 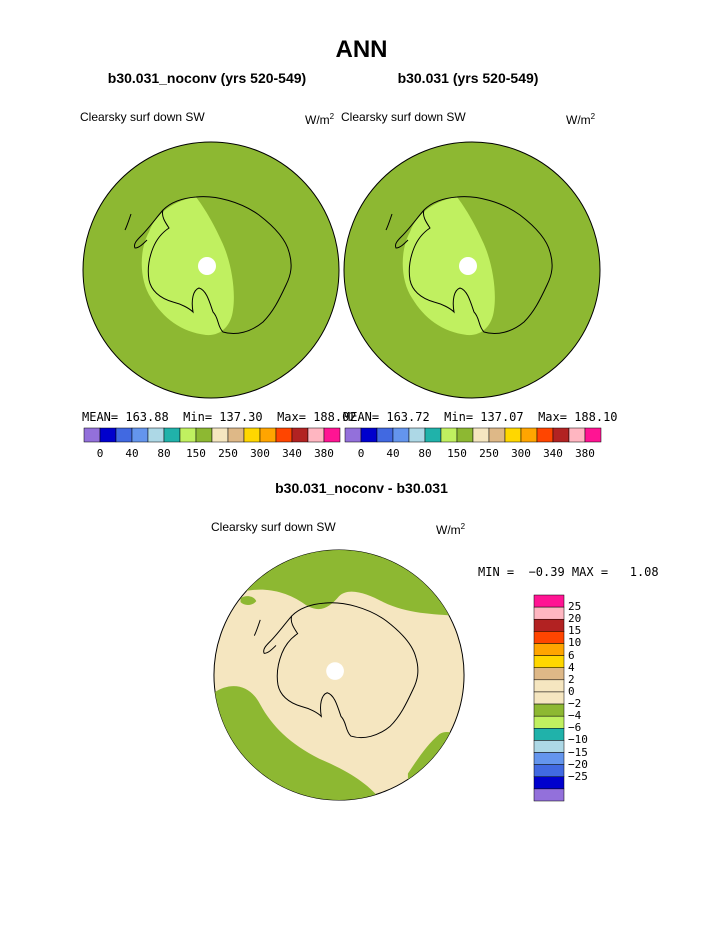 What do you see at coordinates (132, 453) in the screenshot?
I see `panel-1-colorbar-tick: 40` at bounding box center [132, 453].